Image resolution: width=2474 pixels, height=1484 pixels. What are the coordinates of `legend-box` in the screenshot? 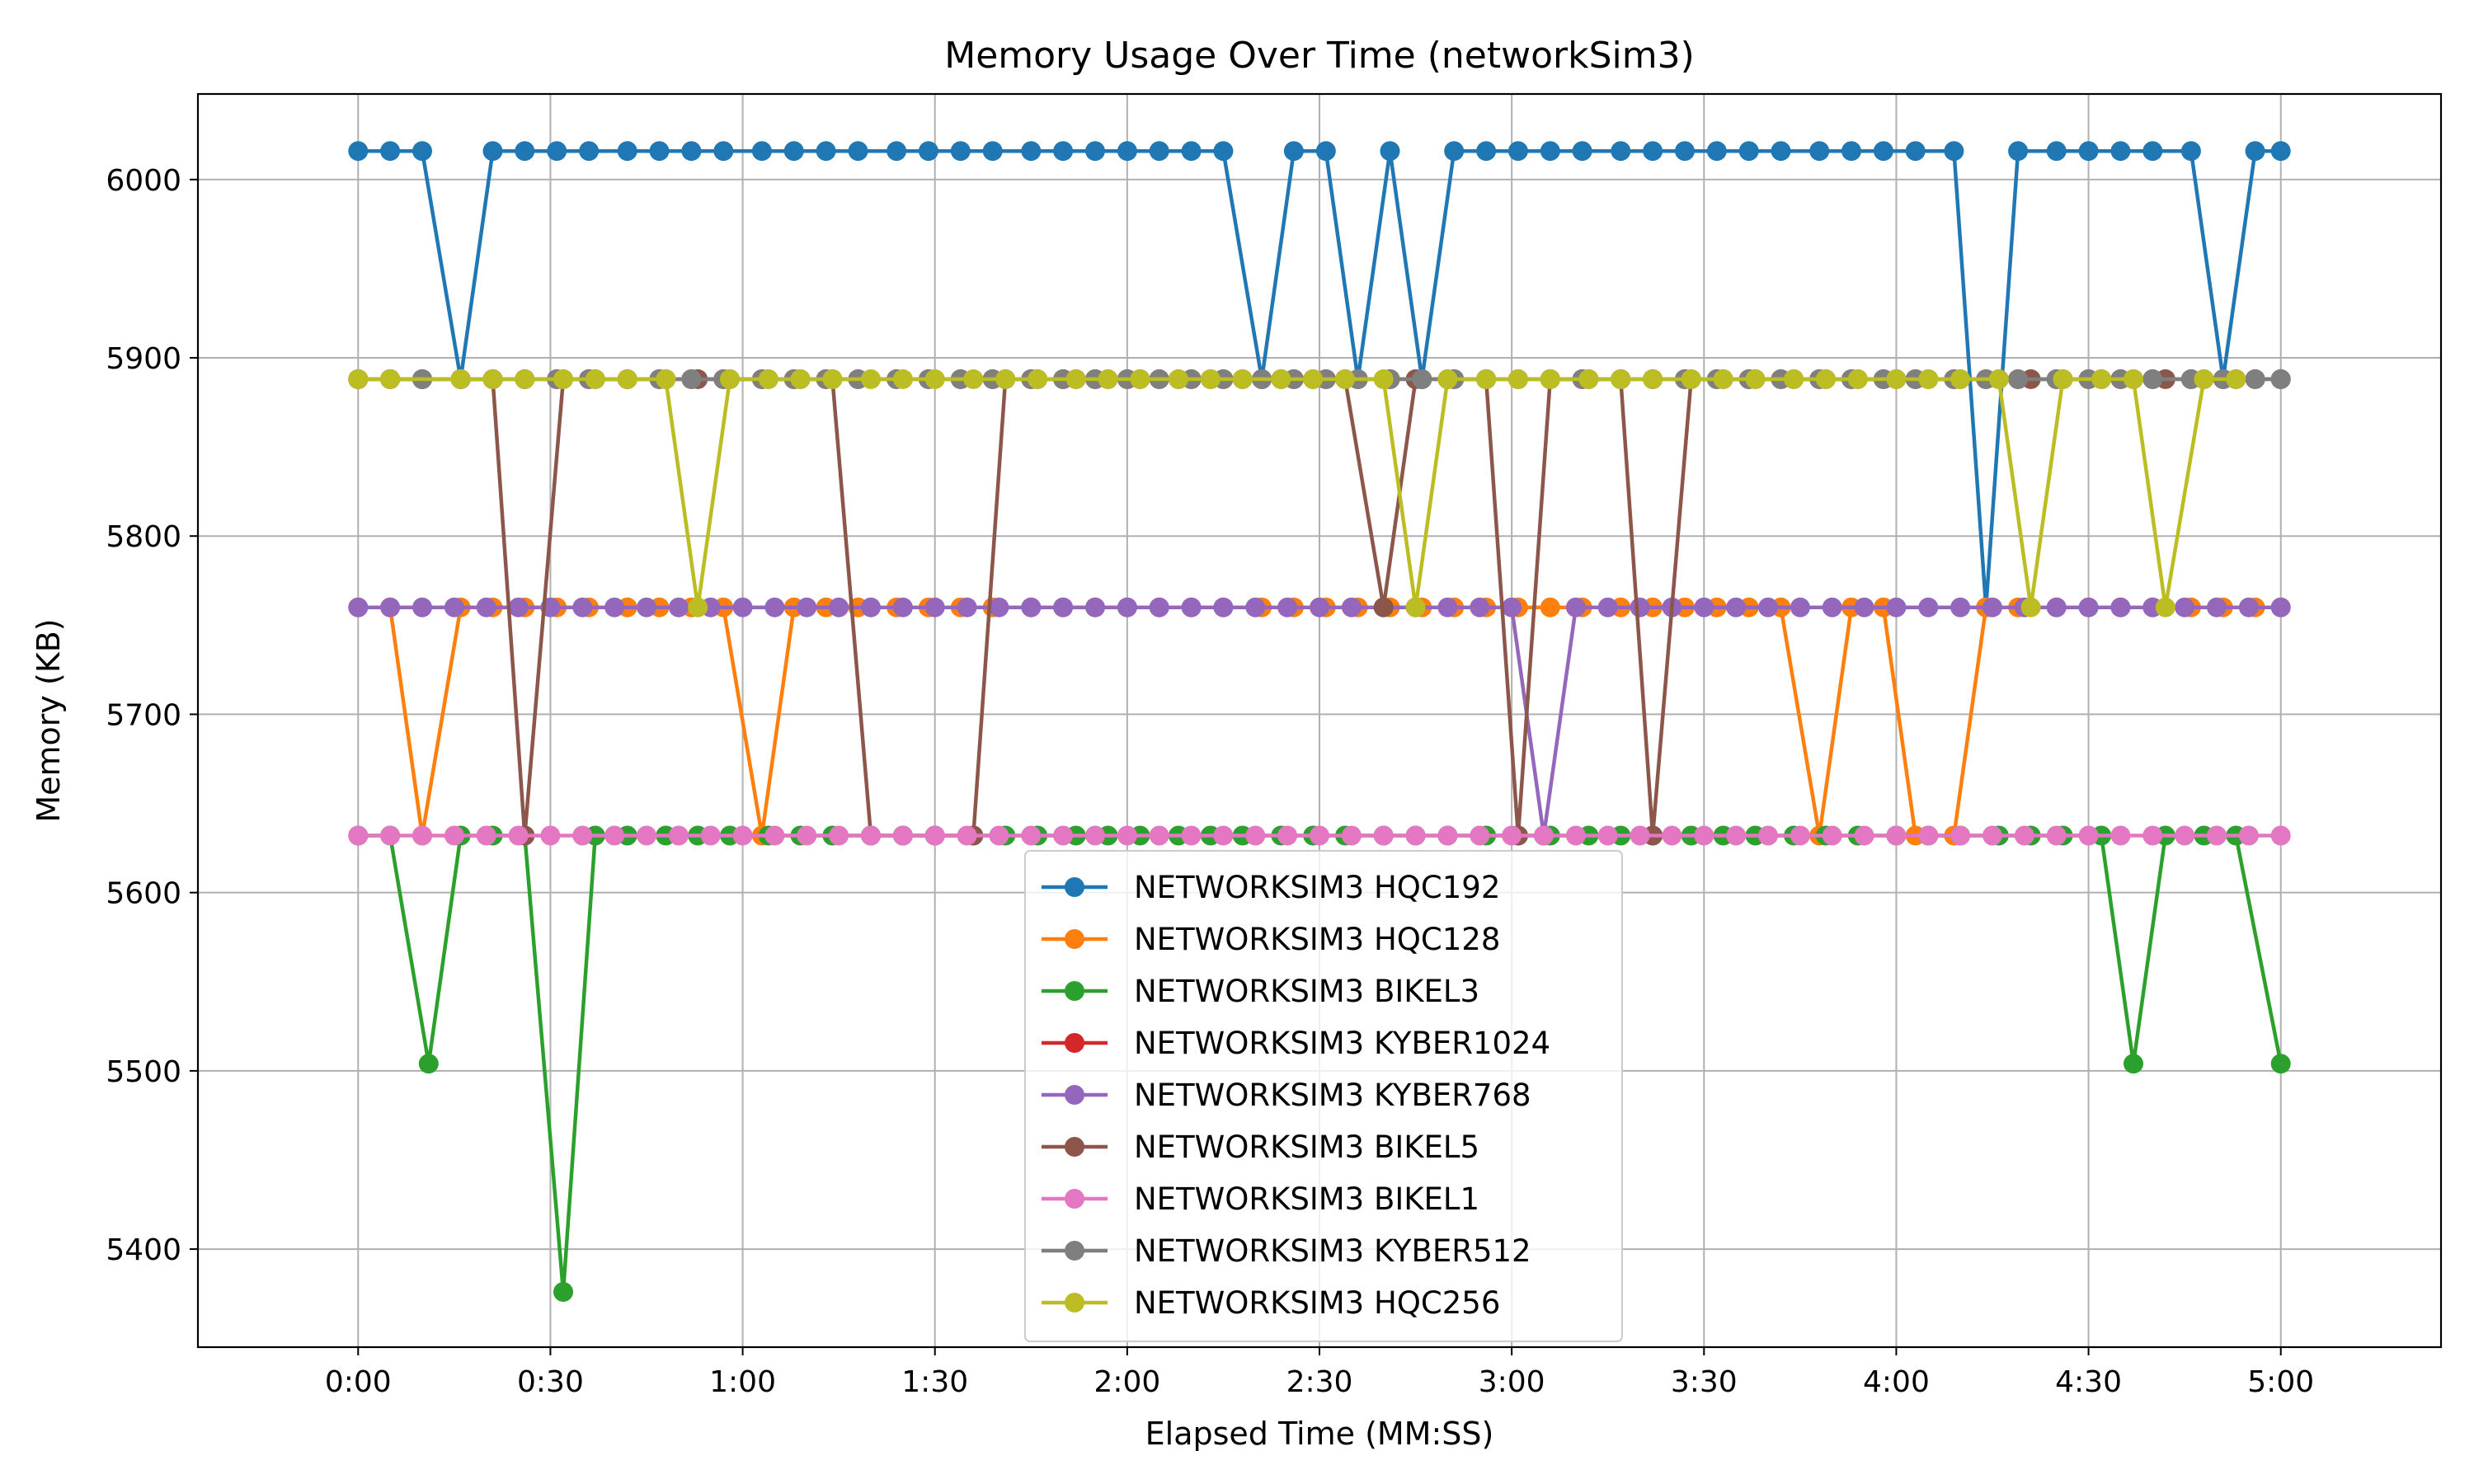 It's located at (1323, 1096).